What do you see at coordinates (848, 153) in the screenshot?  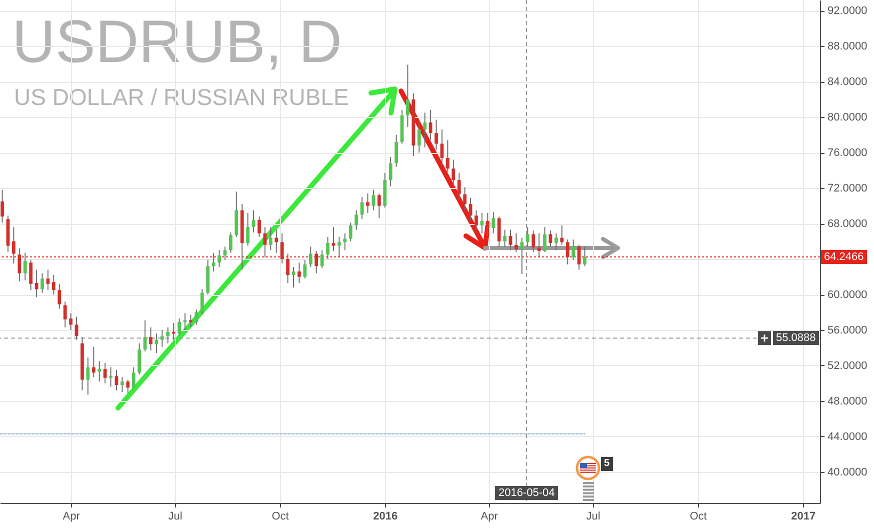 I see `y-tick-label: 76.0000` at bounding box center [848, 153].